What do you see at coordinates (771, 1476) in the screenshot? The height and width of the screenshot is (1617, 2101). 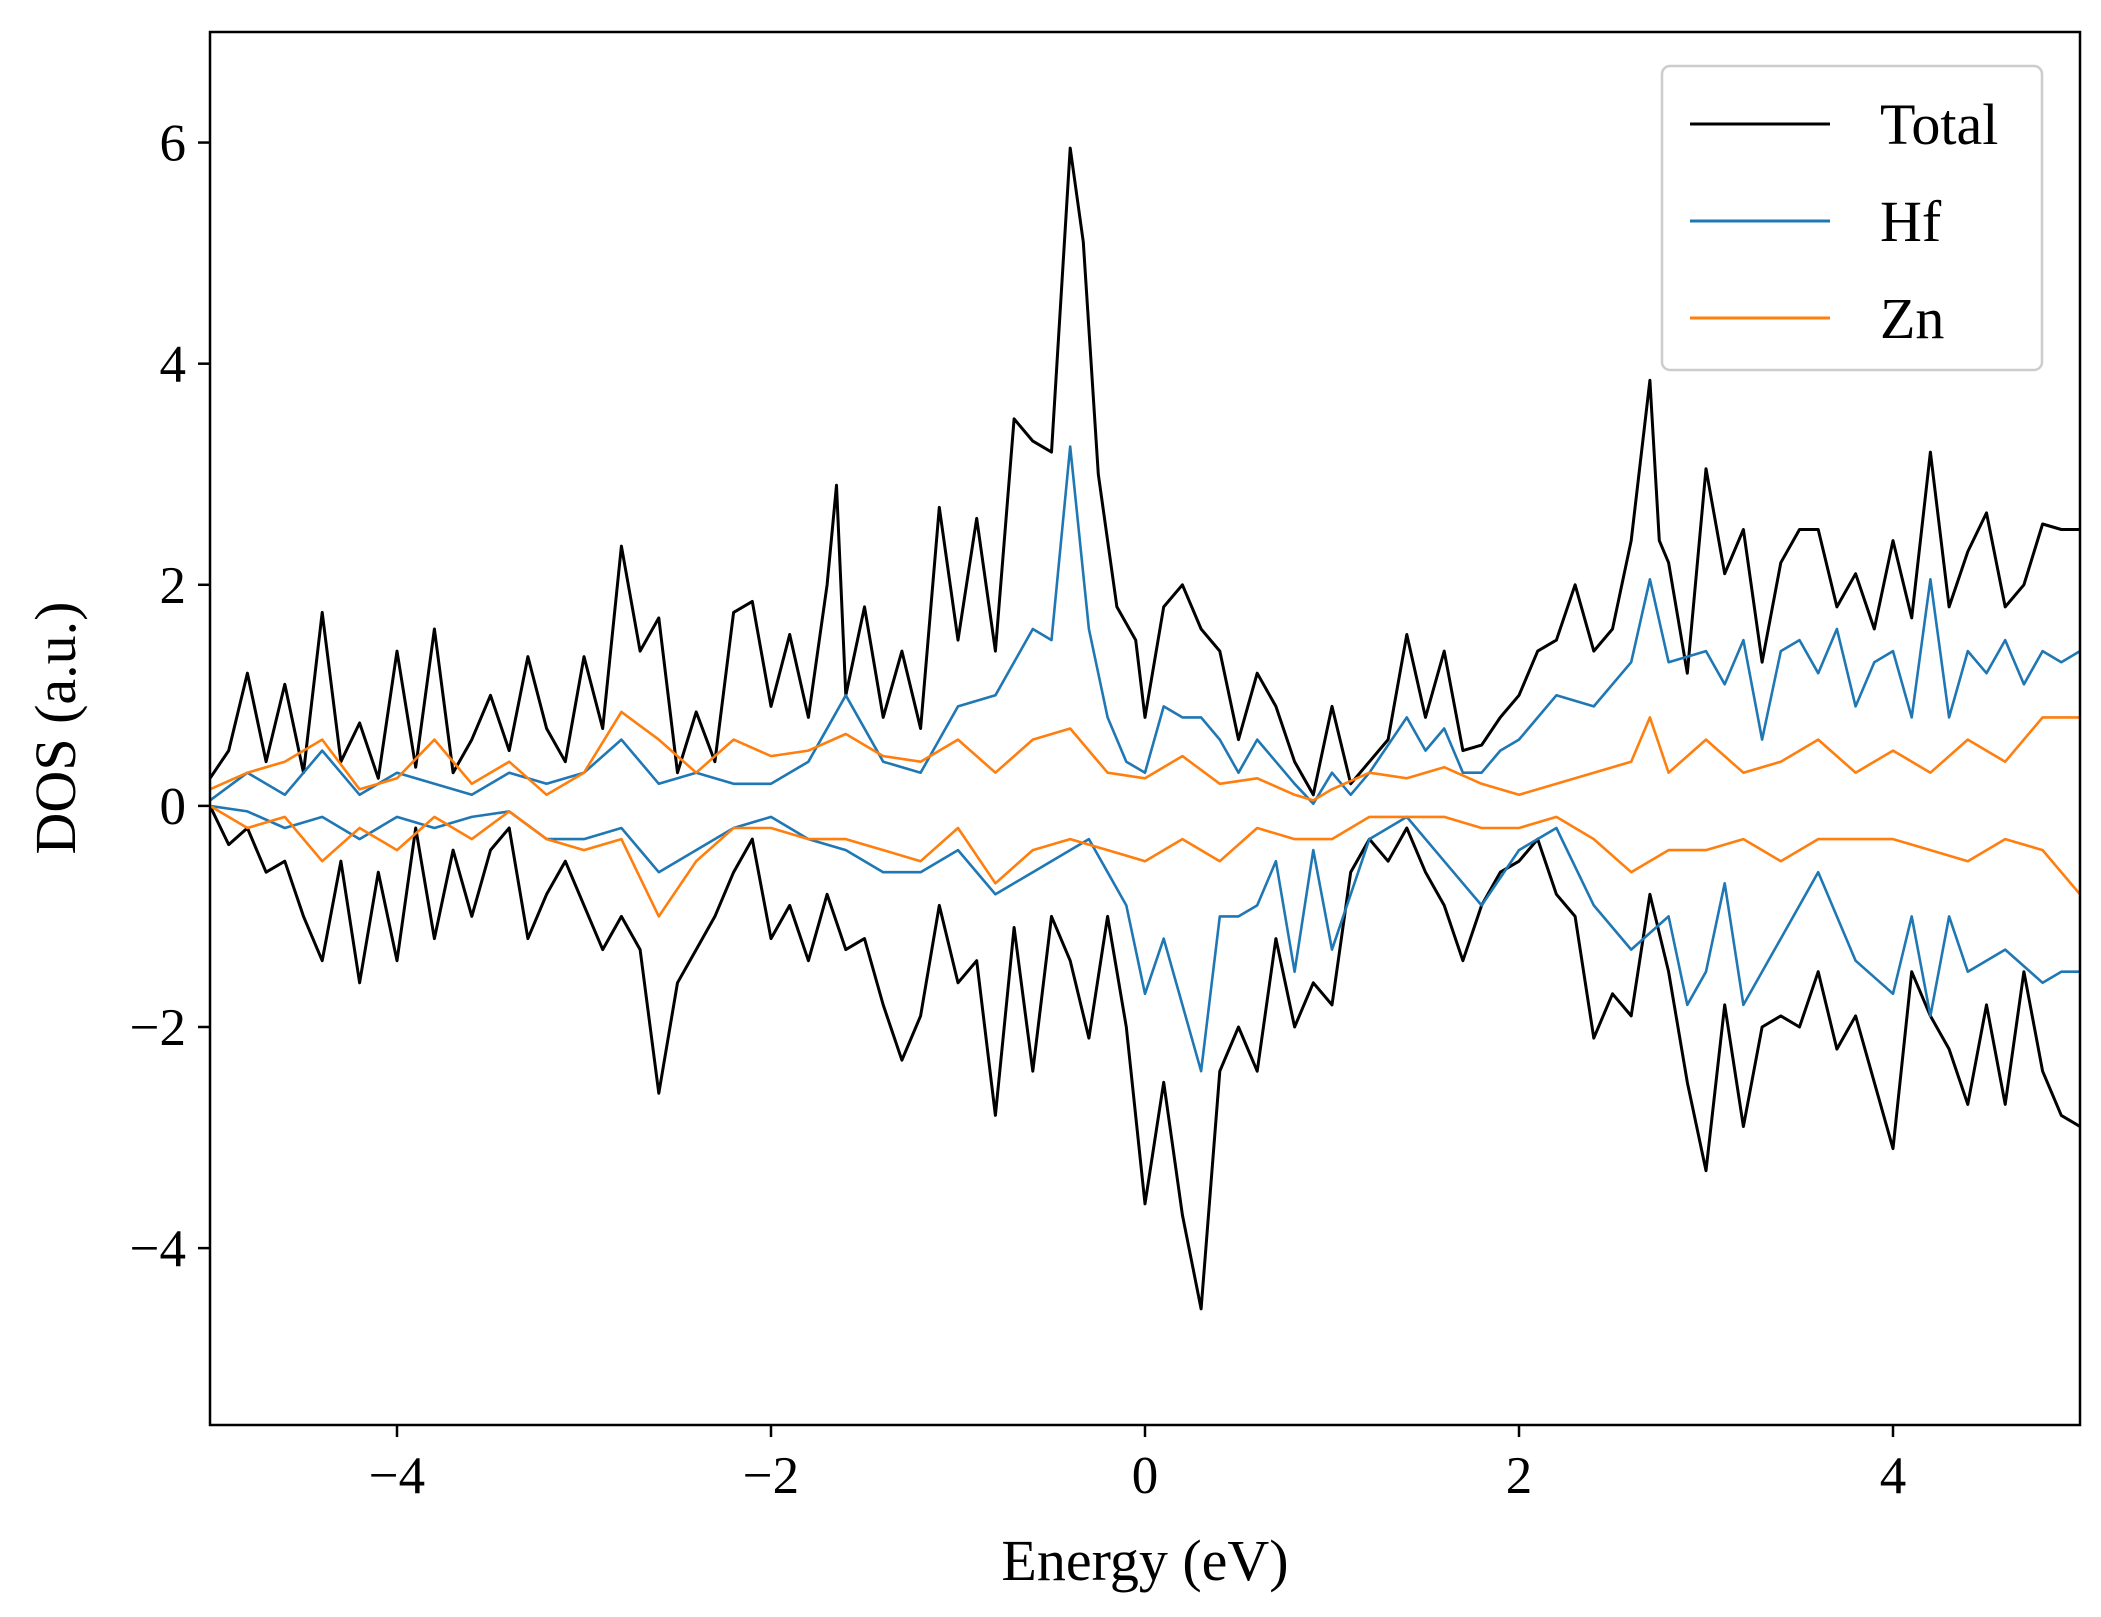 I see `x-tick-label: −2` at bounding box center [771, 1476].